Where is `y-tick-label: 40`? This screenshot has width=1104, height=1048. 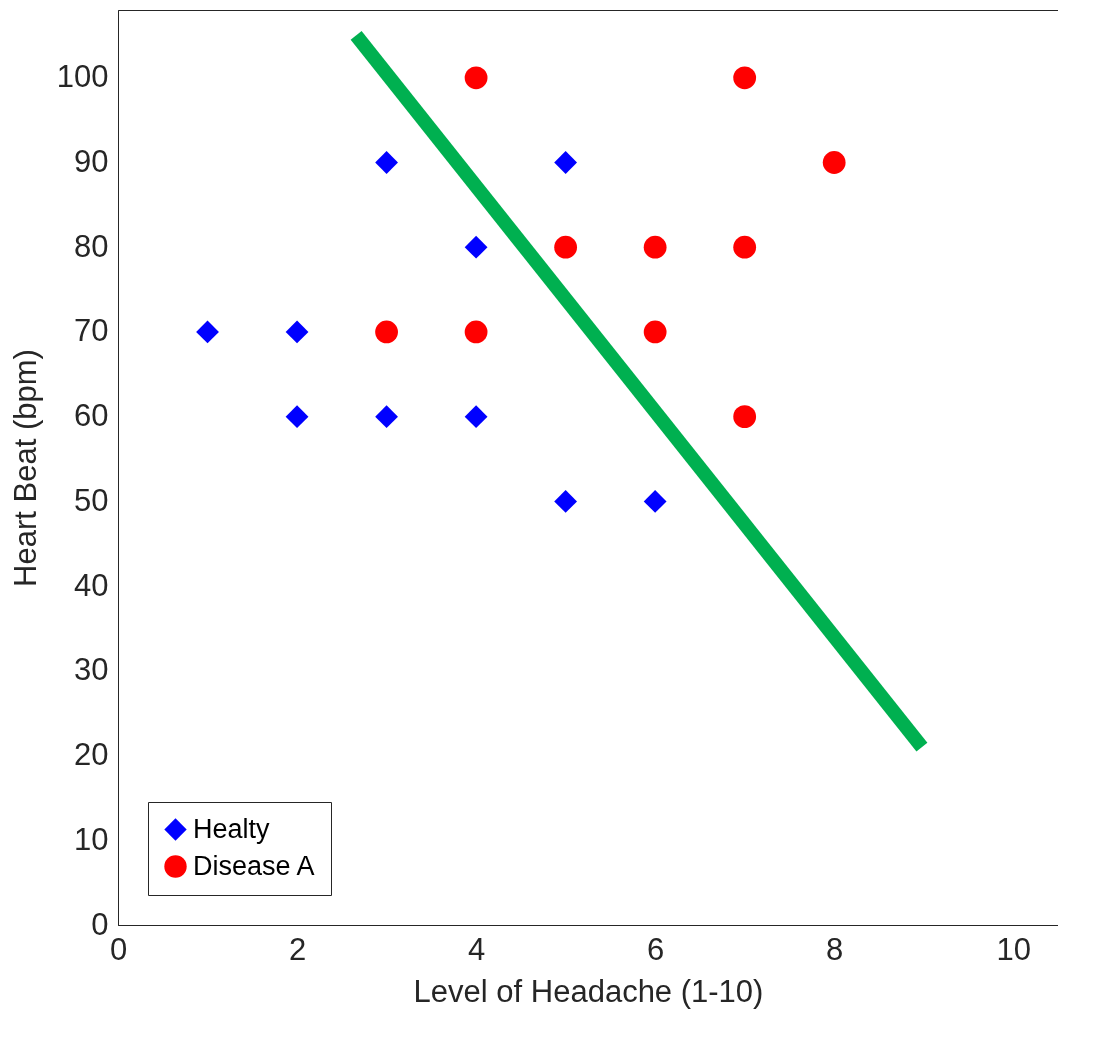 y-tick-label: 40 is located at coordinates (91, 585).